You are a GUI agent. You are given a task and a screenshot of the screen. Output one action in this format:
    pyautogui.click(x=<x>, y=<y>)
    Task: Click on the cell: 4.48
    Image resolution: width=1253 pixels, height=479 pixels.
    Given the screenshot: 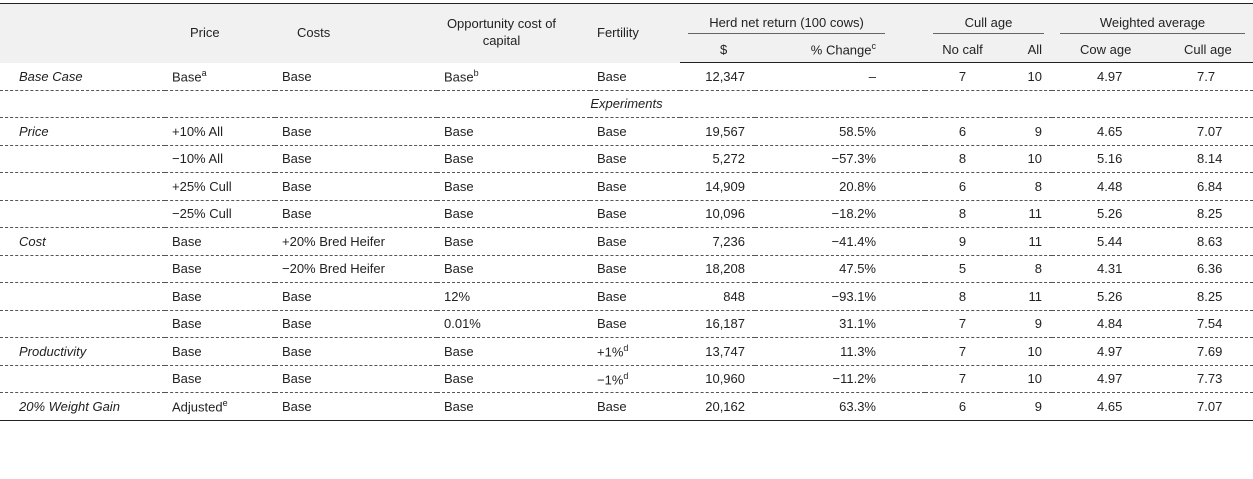 What is the action you would take?
    pyautogui.click(x=1116, y=186)
    